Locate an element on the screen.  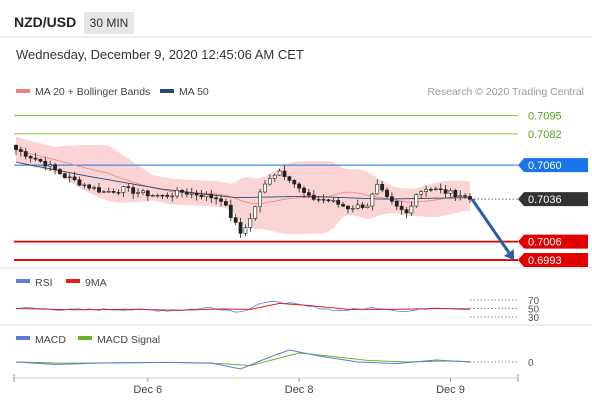
rsi-line is located at coordinates (243, 306).